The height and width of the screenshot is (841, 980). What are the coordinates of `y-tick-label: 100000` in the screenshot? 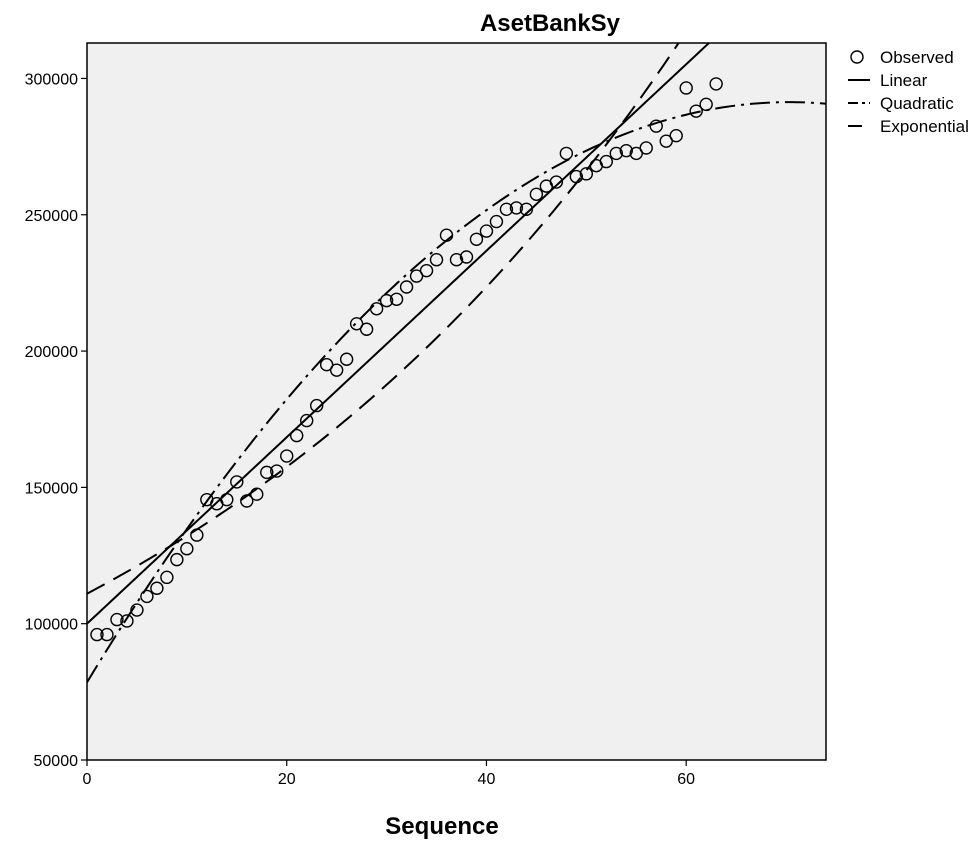 It's located at (51, 625).